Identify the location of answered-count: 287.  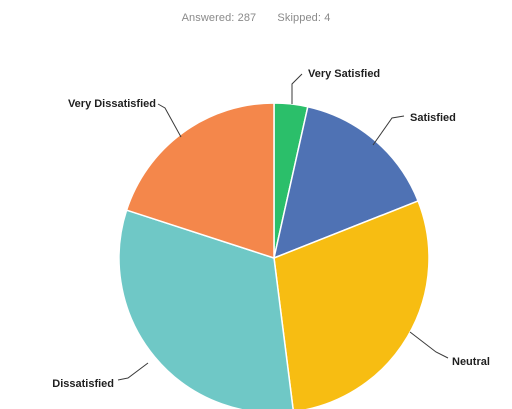
(247, 18).